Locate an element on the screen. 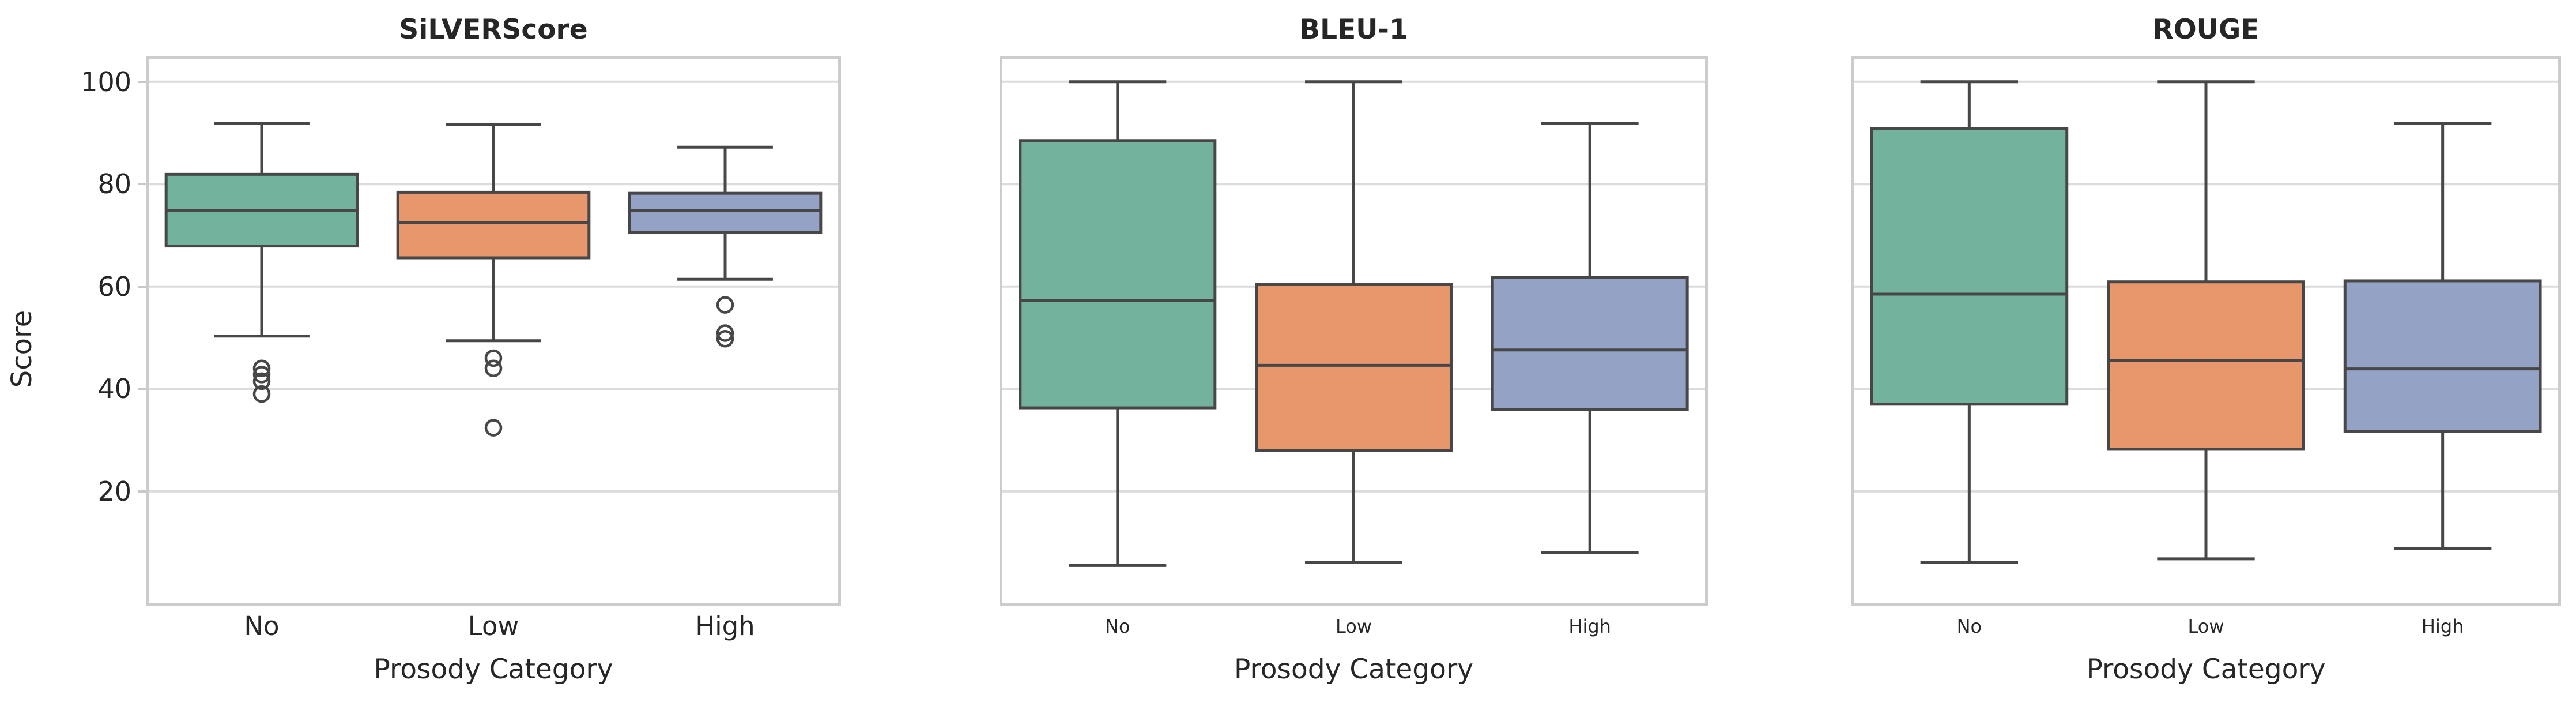 The width and height of the screenshot is (2576, 706). y-tick-label: 80 is located at coordinates (114, 184).